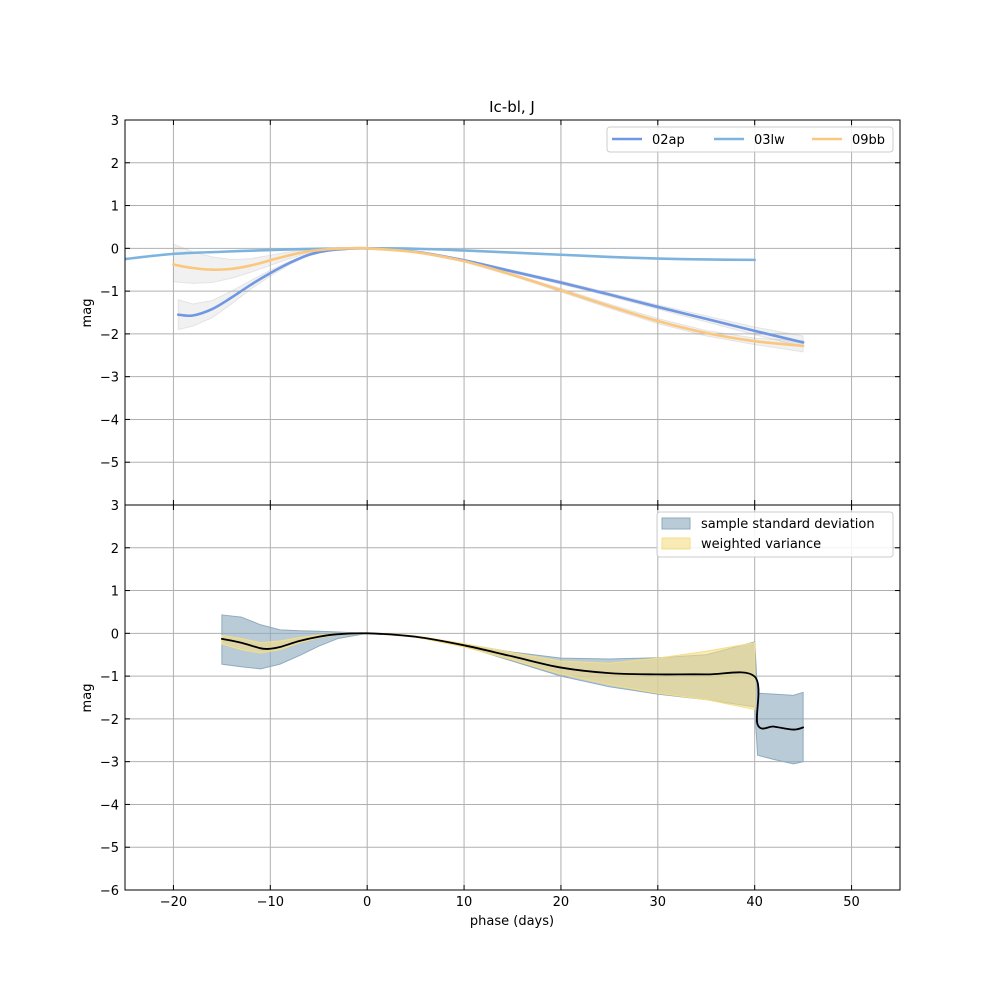 The image size is (1000, 1000). Describe the element at coordinates (676, 523) in the screenshot. I see `legend-swatch-sample-standard-deviation` at that location.